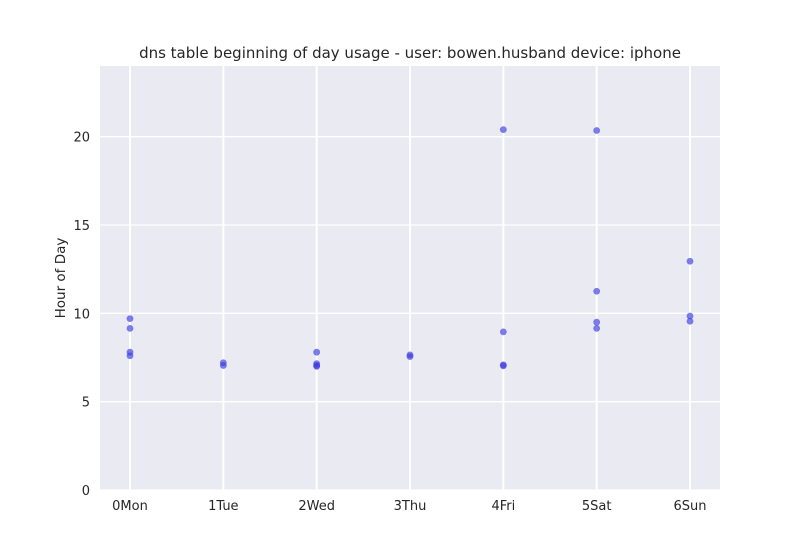  Describe the element at coordinates (81, 226) in the screenshot. I see `y-tick-label: 15` at that location.